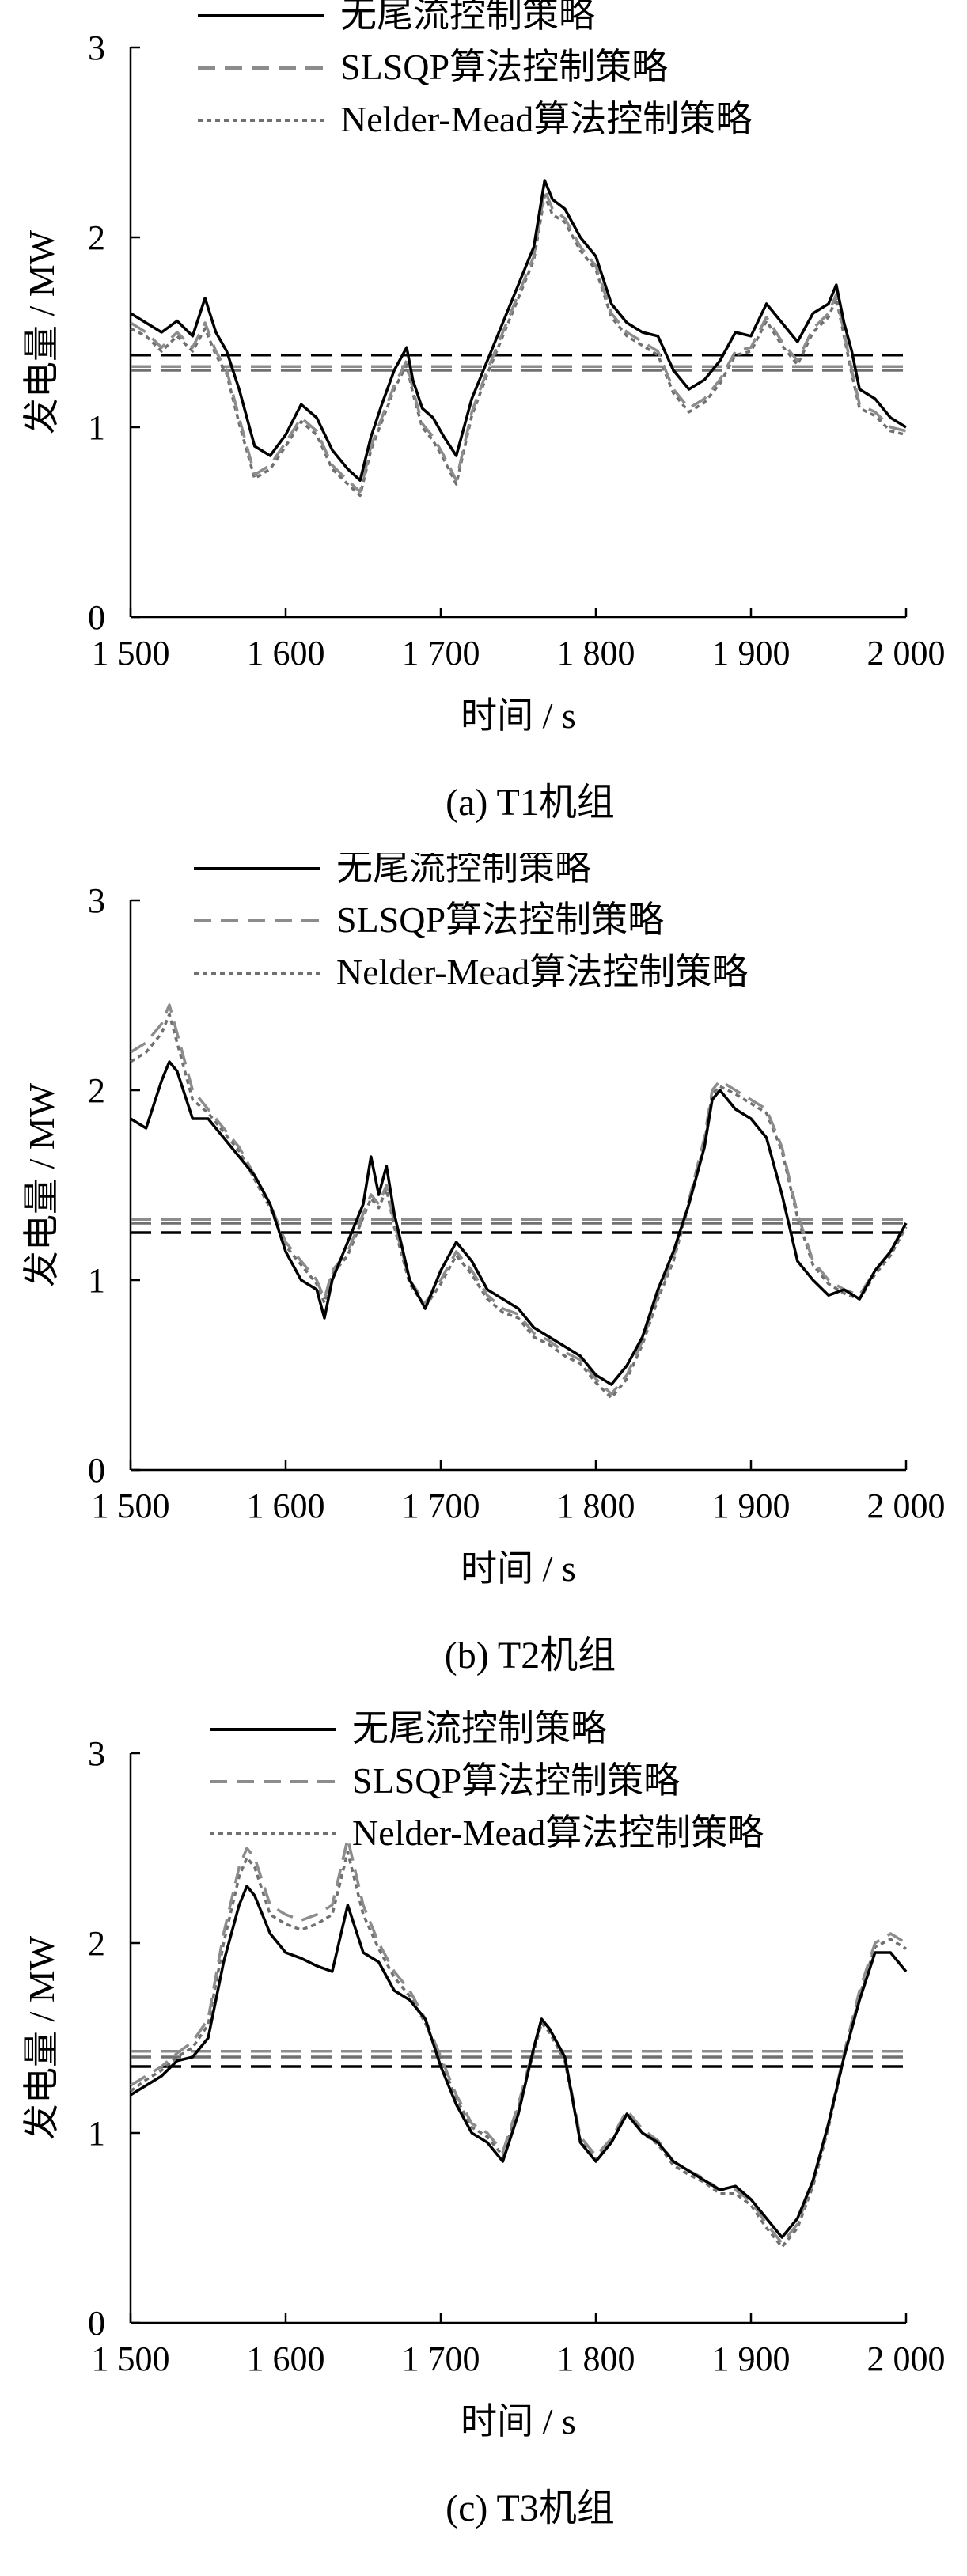 Image resolution: width=967 pixels, height=2576 pixels. What do you see at coordinates (530, 803) in the screenshot?
I see `chart-caption: (a) T1机组` at bounding box center [530, 803].